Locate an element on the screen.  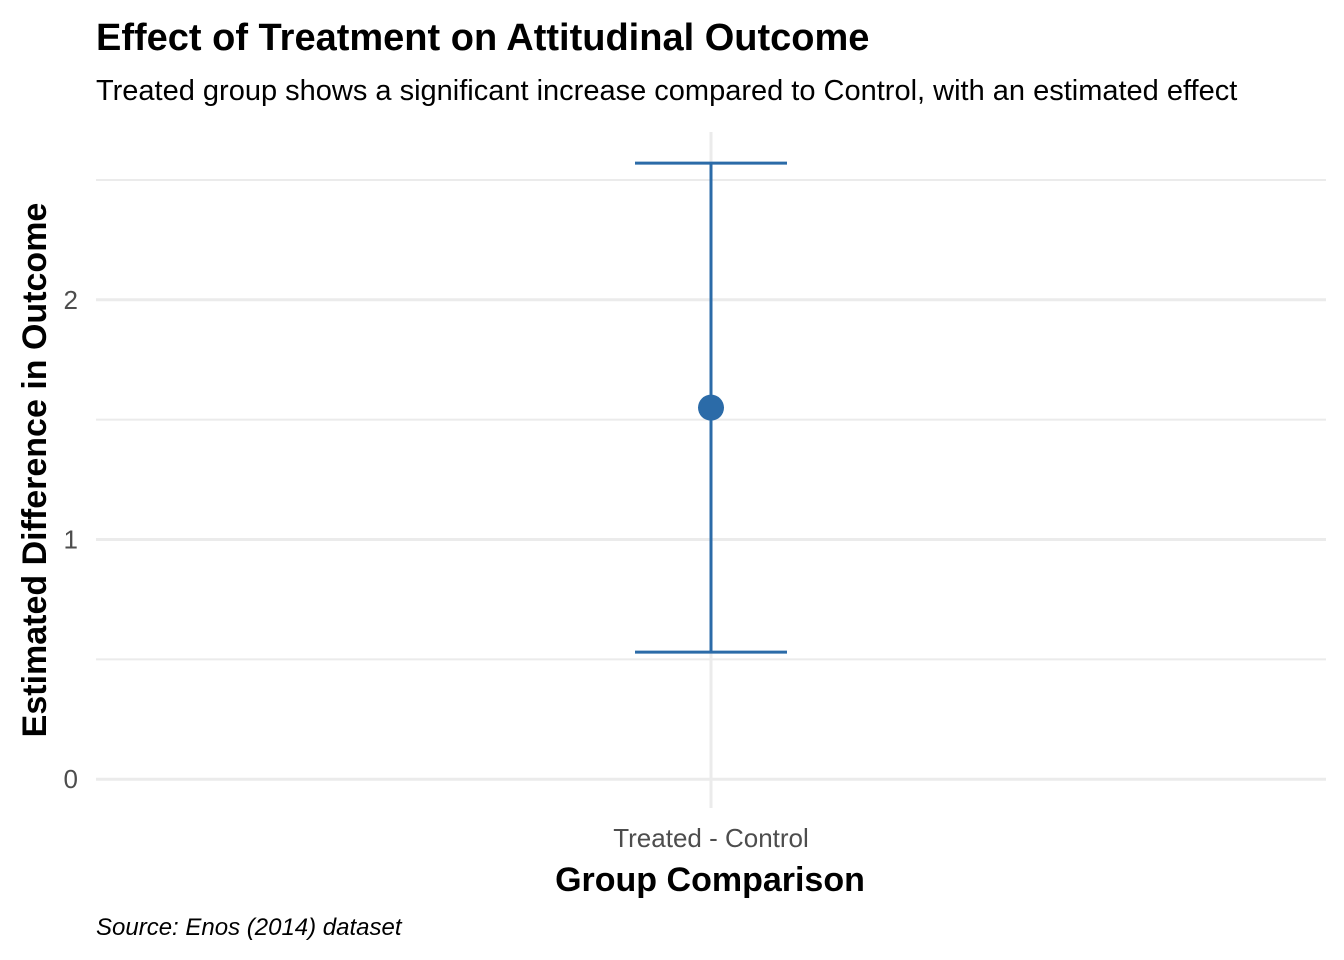
y-axis-ticks: 0 1 2 is located at coordinates (71, 539).